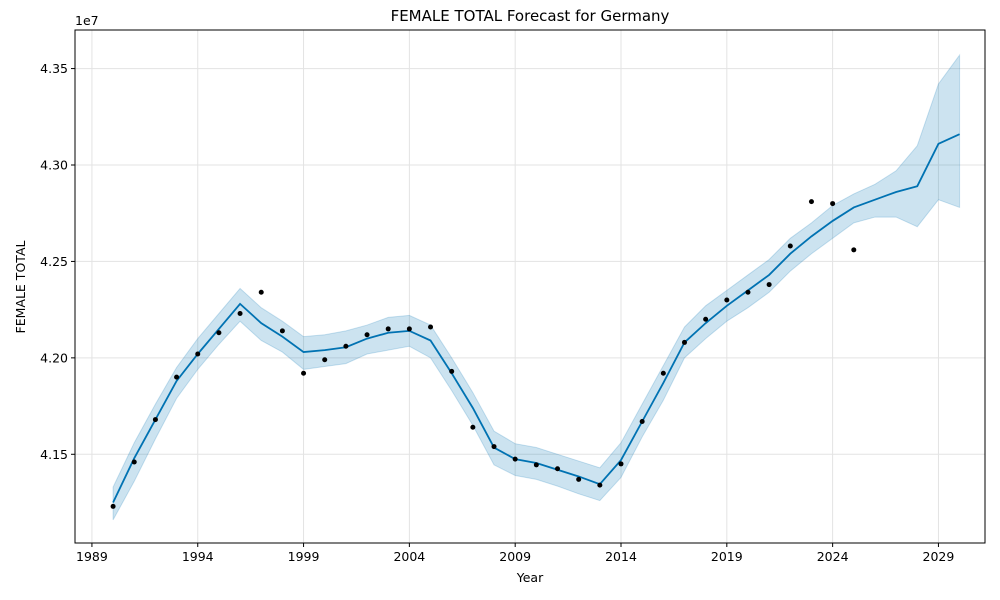 This screenshot has height=600, width=1000. What do you see at coordinates (54, 454) in the screenshot?
I see `y-tick-label: 4.15` at bounding box center [54, 454].